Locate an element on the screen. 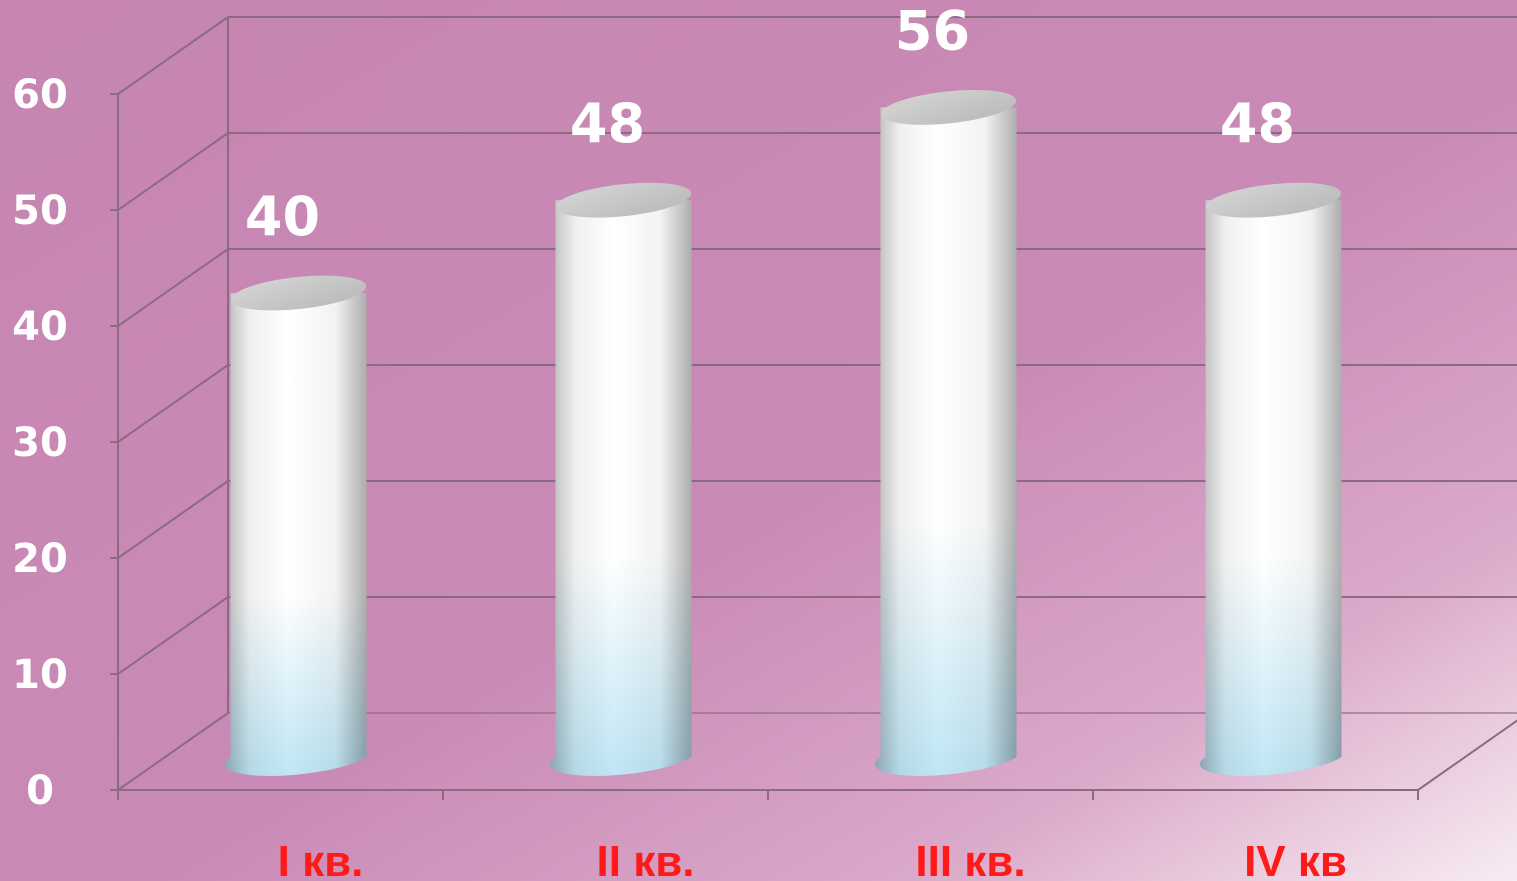 This screenshot has height=881, width=1517. x-tick-label: III кв. is located at coordinates (970, 859).